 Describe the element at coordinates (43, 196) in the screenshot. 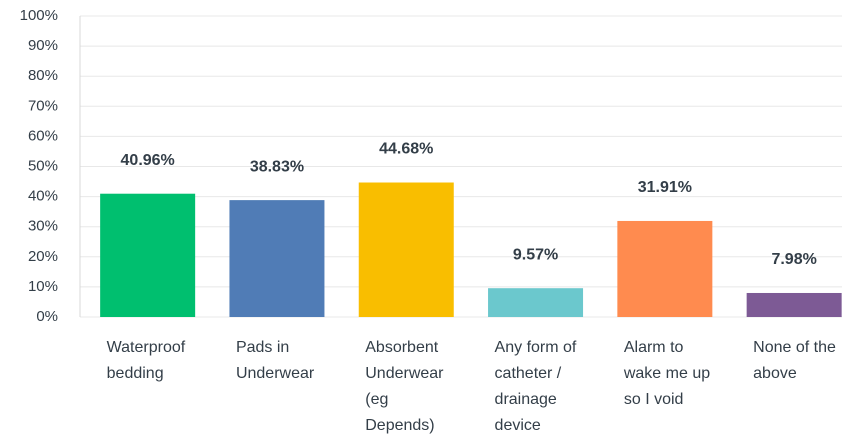

I see `y-tick-label: 40%` at that location.